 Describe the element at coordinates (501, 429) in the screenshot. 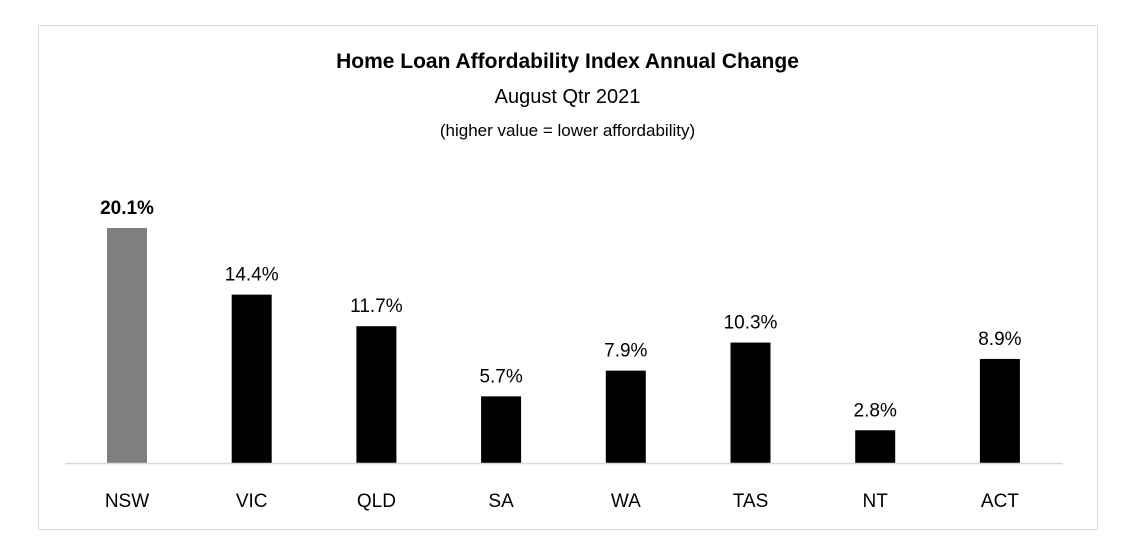

I see `bar-sa` at that location.